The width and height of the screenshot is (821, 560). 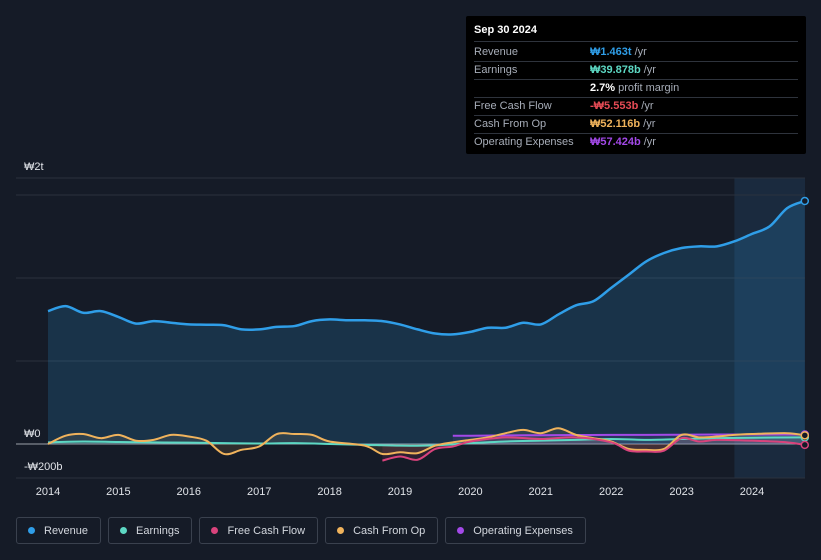 What do you see at coordinates (523, 530) in the screenshot?
I see `legend-label: Operating Expenses` at bounding box center [523, 530].